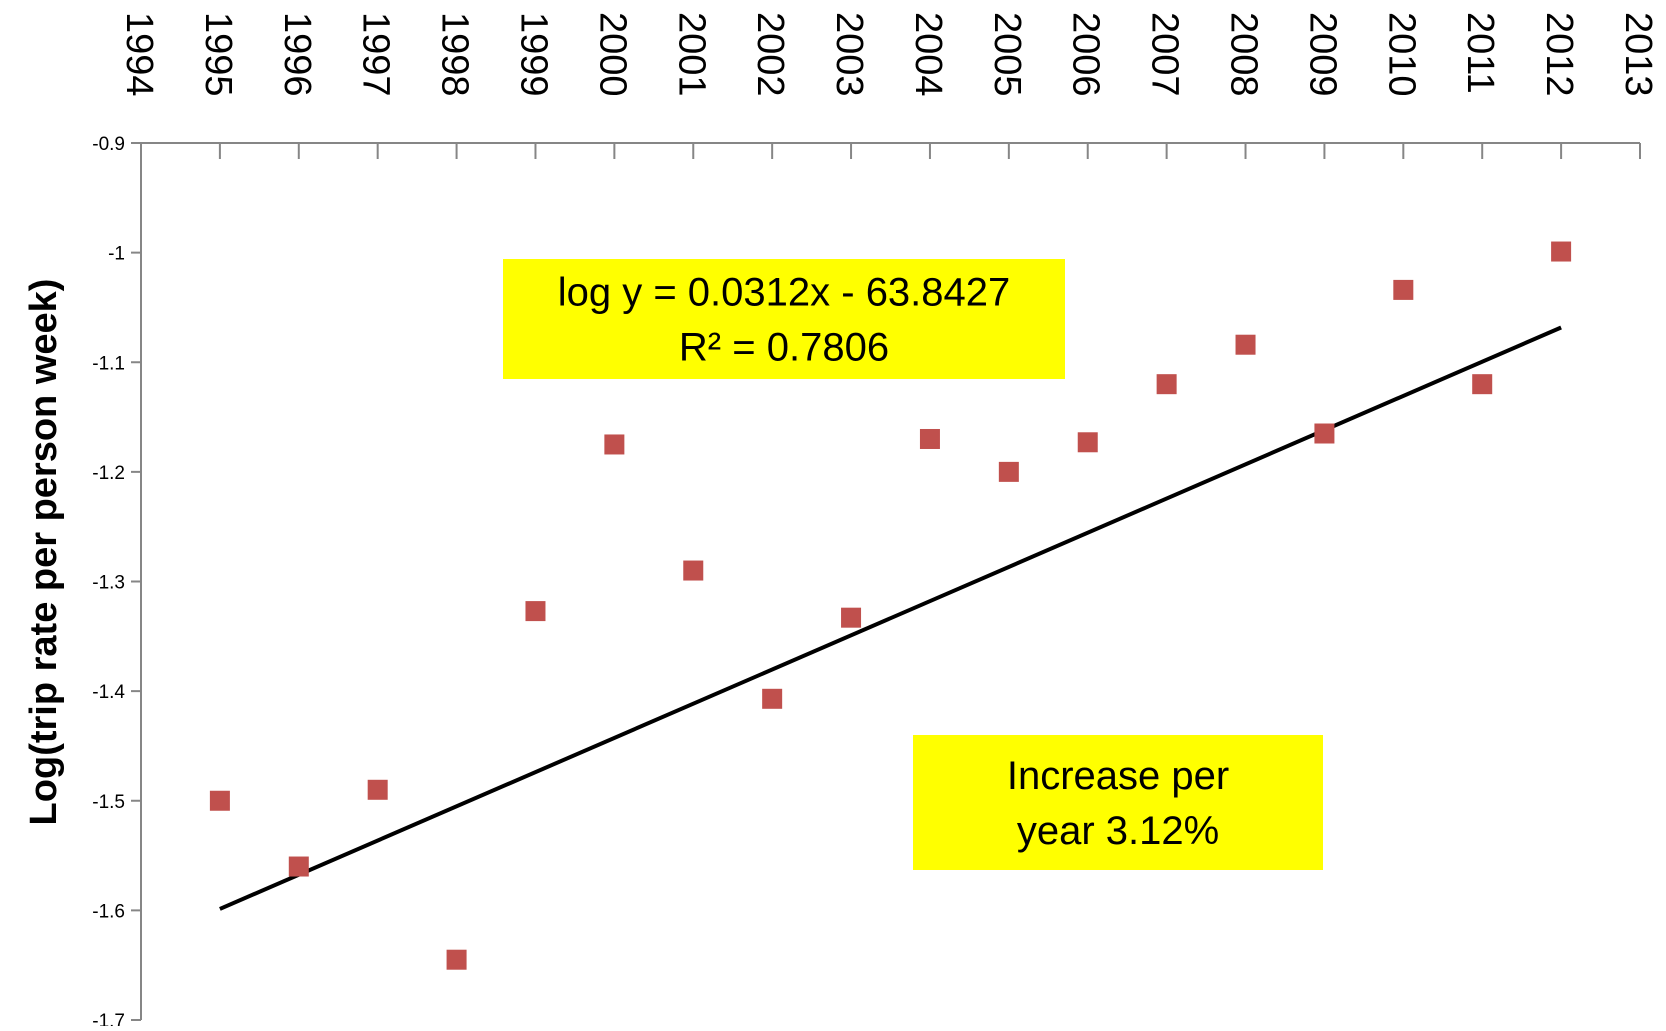  Describe the element at coordinates (108, 473) in the screenshot. I see `y-tick-label: -1.2` at that location.